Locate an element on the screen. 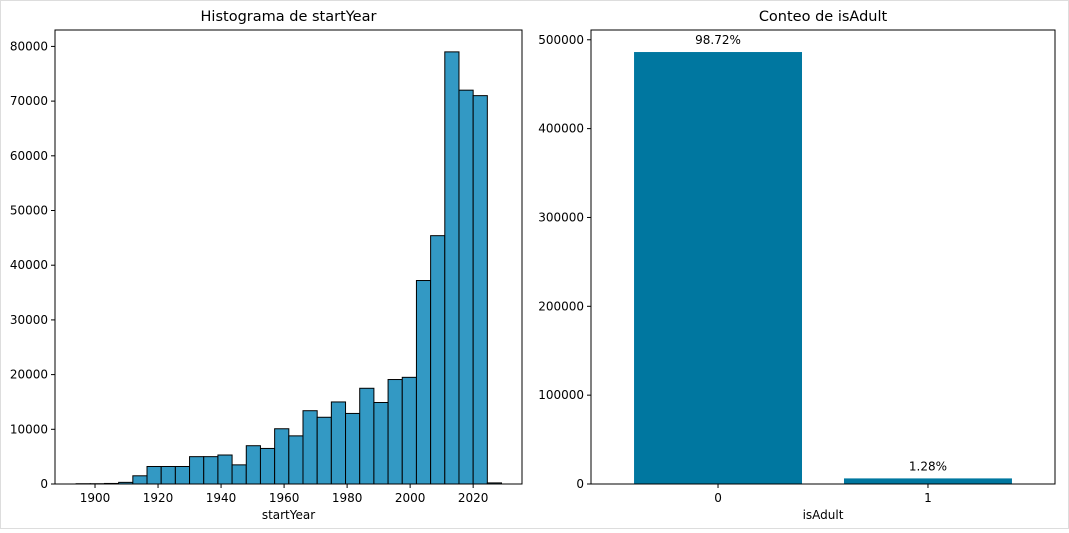 This screenshot has height=533, width=1069. x-tick-label: 1920 is located at coordinates (158, 498).